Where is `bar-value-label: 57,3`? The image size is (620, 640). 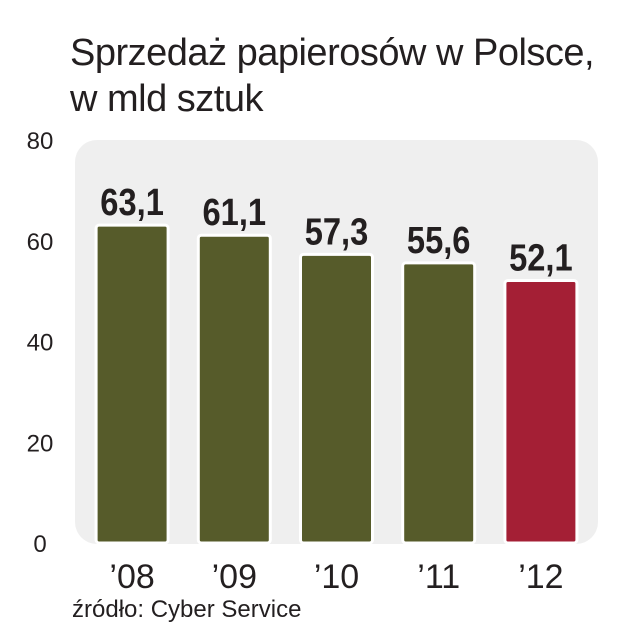 bar-value-label: 57,3 is located at coordinates (337, 231).